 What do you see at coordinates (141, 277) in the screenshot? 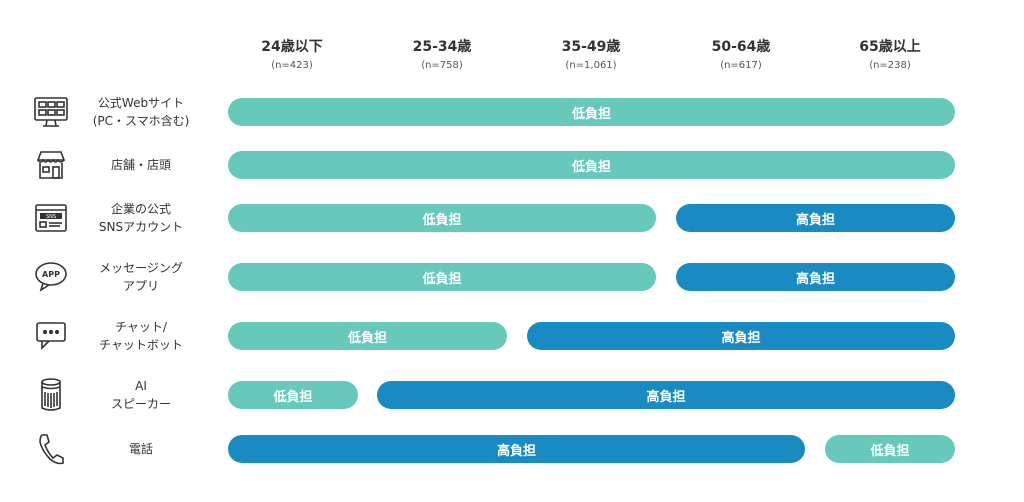
I see `channel-label: メッセージング アプリ` at bounding box center [141, 277].